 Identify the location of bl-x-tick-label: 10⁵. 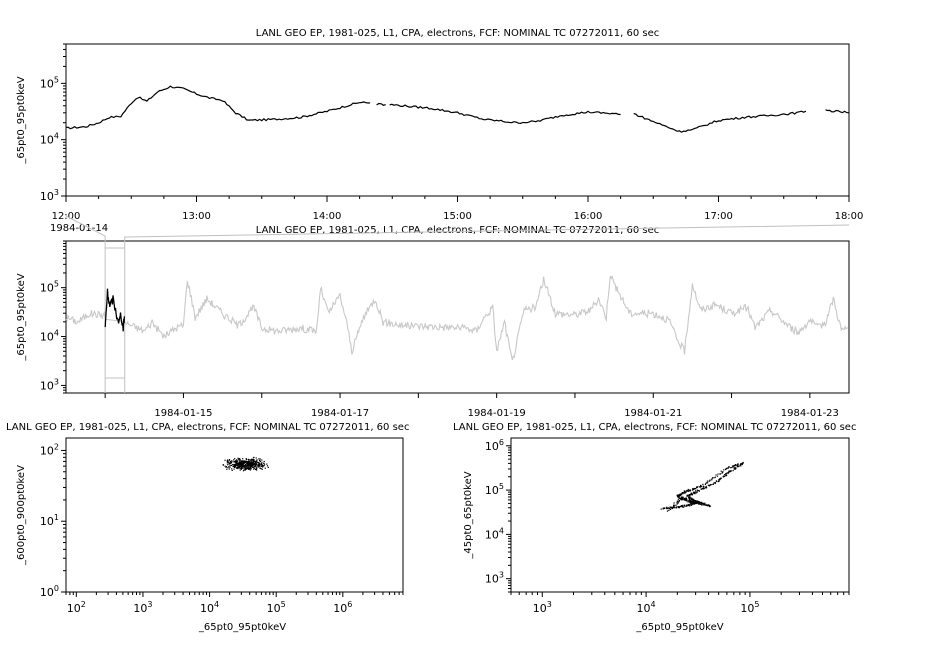
(276, 607).